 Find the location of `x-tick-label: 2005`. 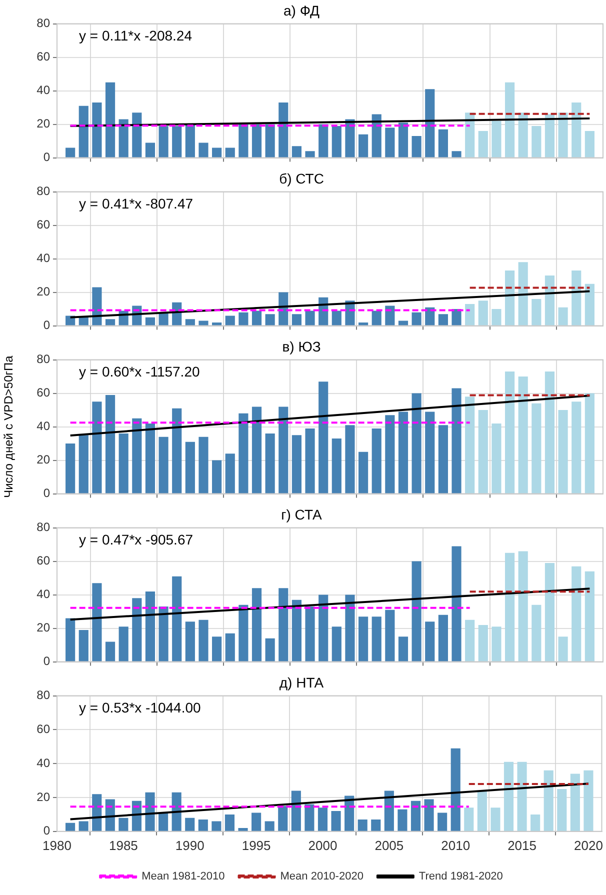

x-tick-label: 2005 is located at coordinates (389, 845).